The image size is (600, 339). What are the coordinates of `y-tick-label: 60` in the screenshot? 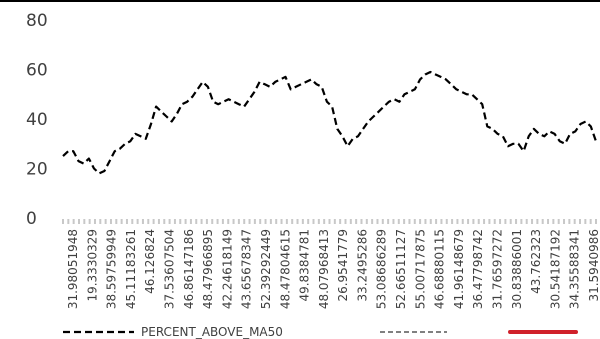 It's located at (37, 71).